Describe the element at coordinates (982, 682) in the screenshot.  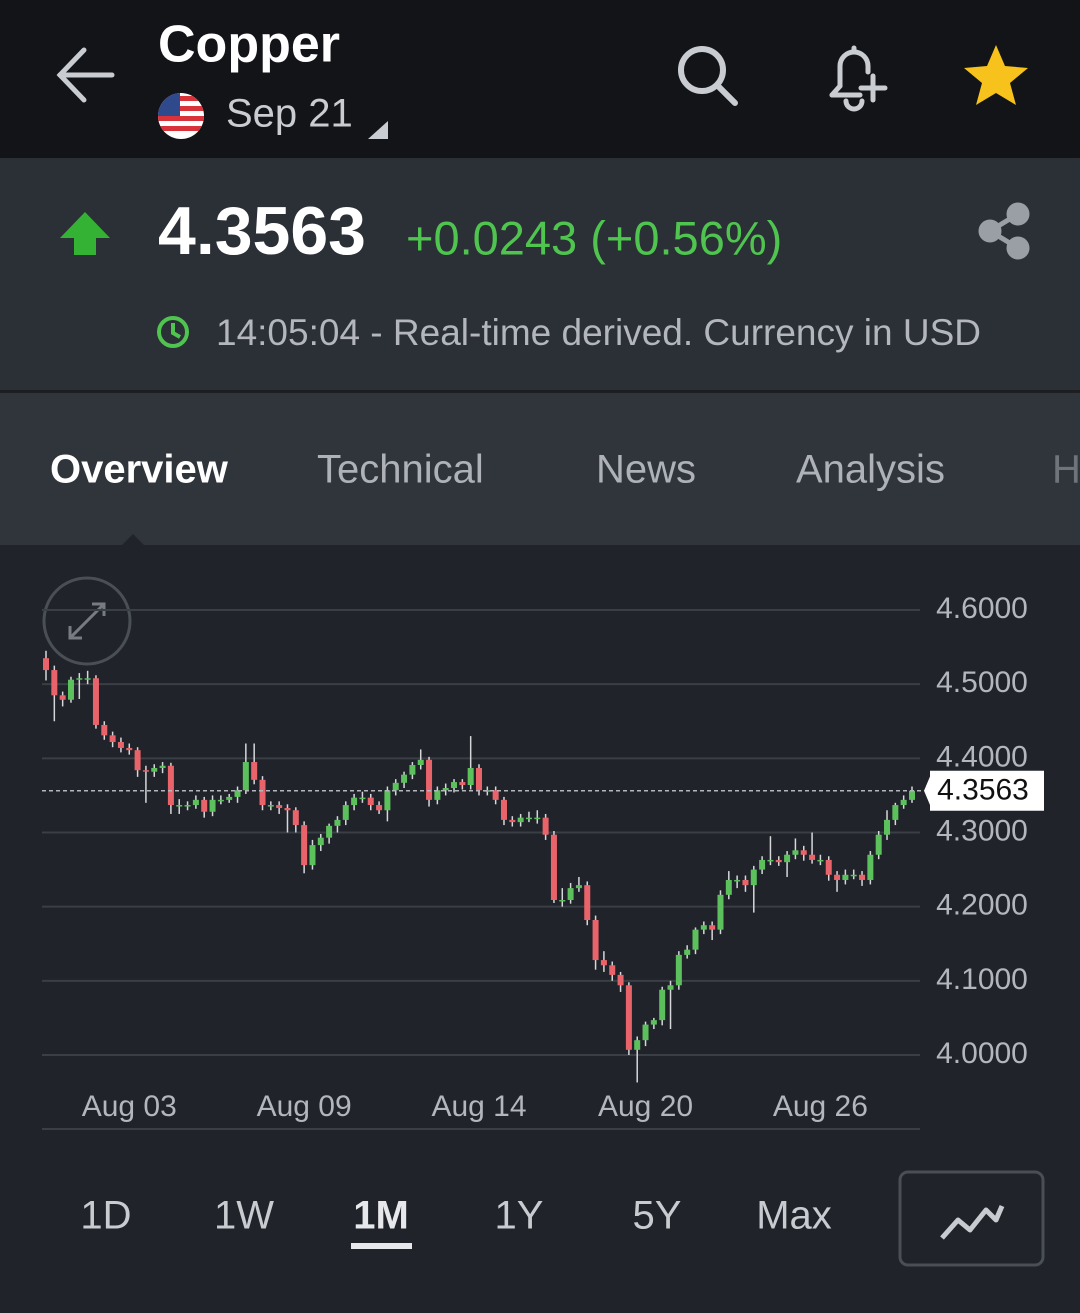
I see `y-tick-label: 4.5000` at that location.